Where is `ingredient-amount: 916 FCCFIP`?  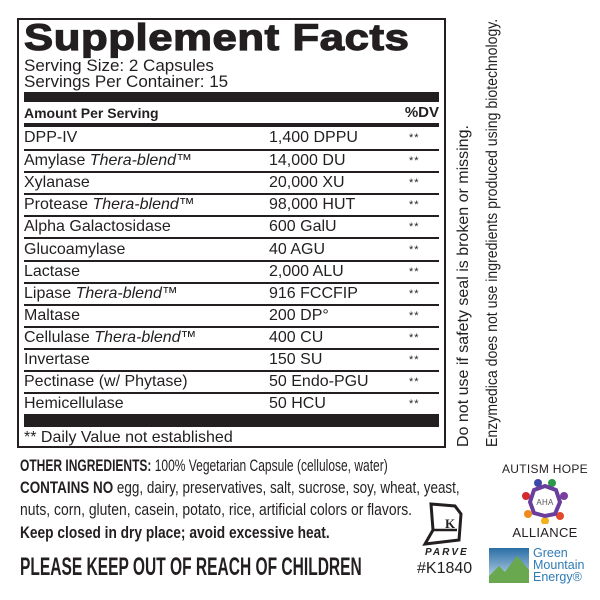 ingredient-amount: 916 FCCFIP is located at coordinates (313, 293).